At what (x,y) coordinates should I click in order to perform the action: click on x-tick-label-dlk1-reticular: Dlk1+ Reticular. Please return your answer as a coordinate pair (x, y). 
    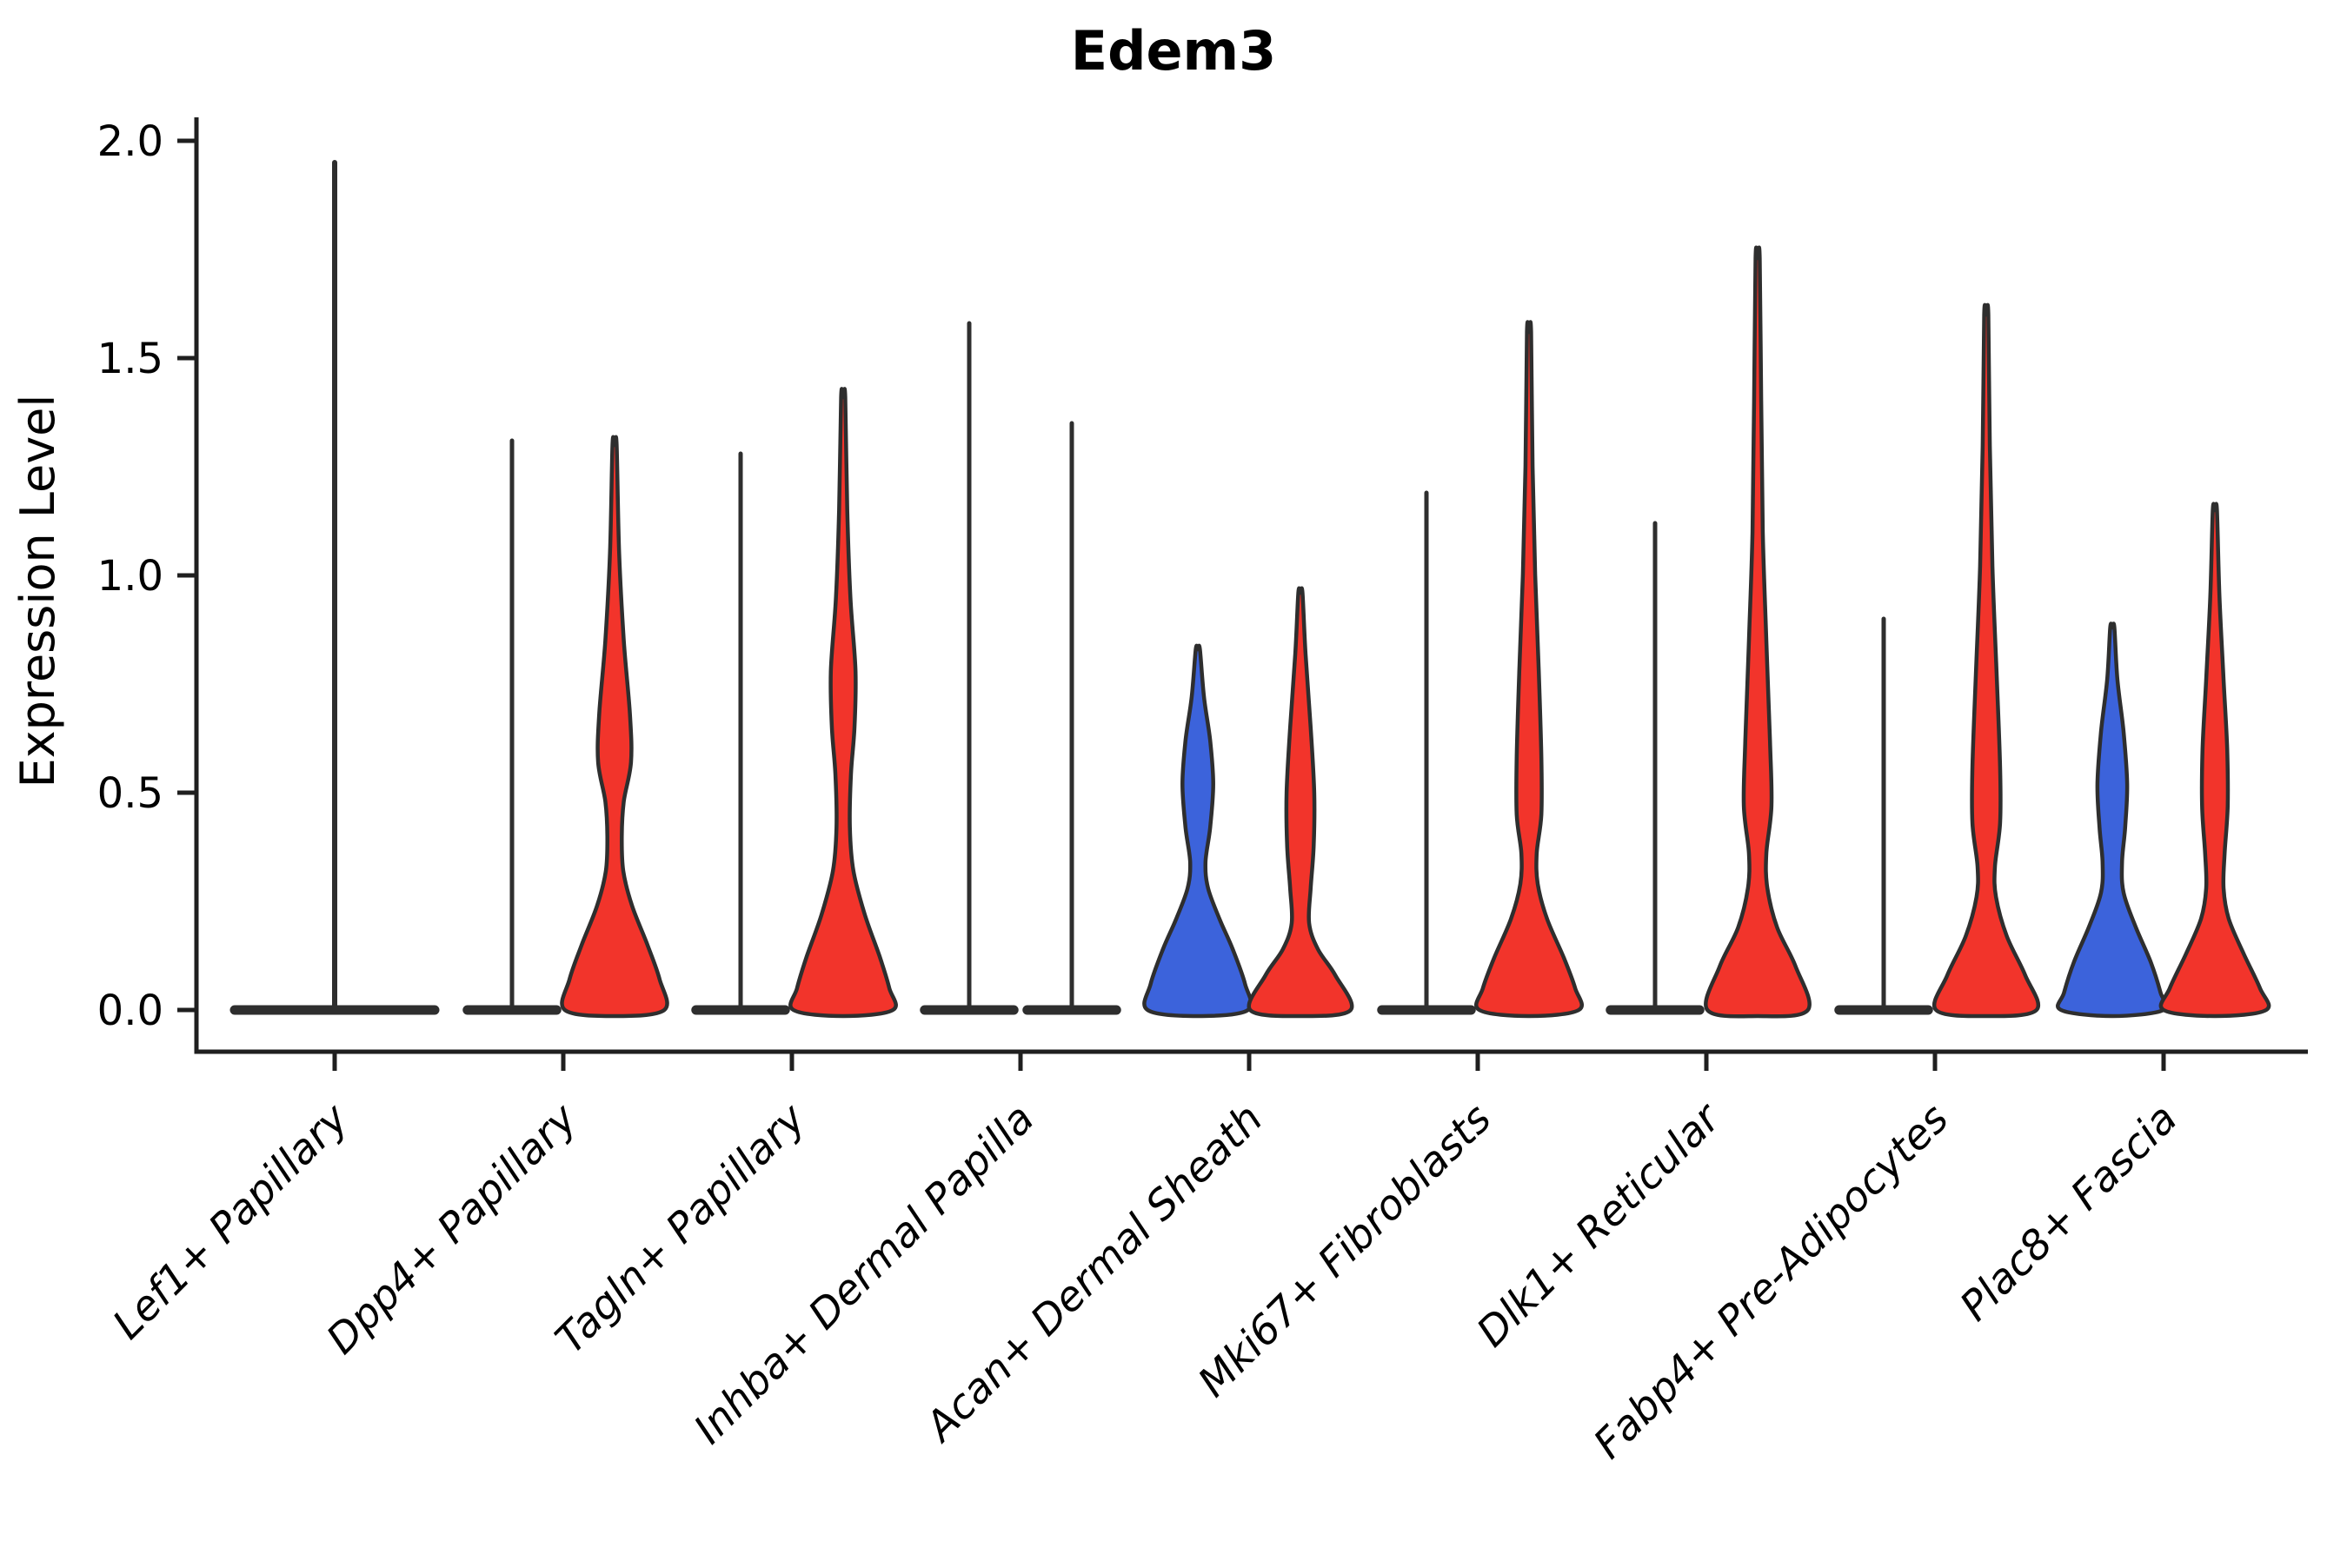
    Looking at the image, I should click on (1600, 1225).